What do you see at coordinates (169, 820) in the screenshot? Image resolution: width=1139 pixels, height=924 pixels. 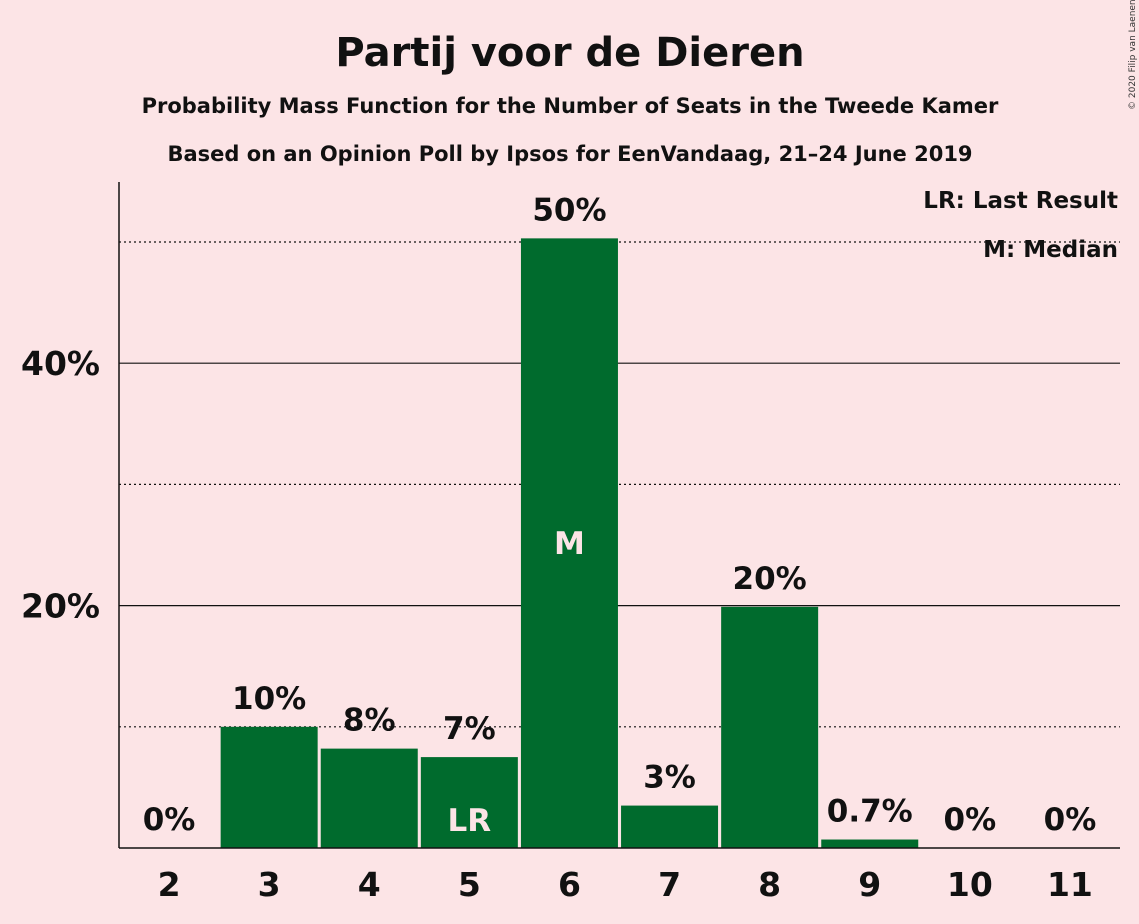 I see `data-label-2: 0%` at bounding box center [169, 820].